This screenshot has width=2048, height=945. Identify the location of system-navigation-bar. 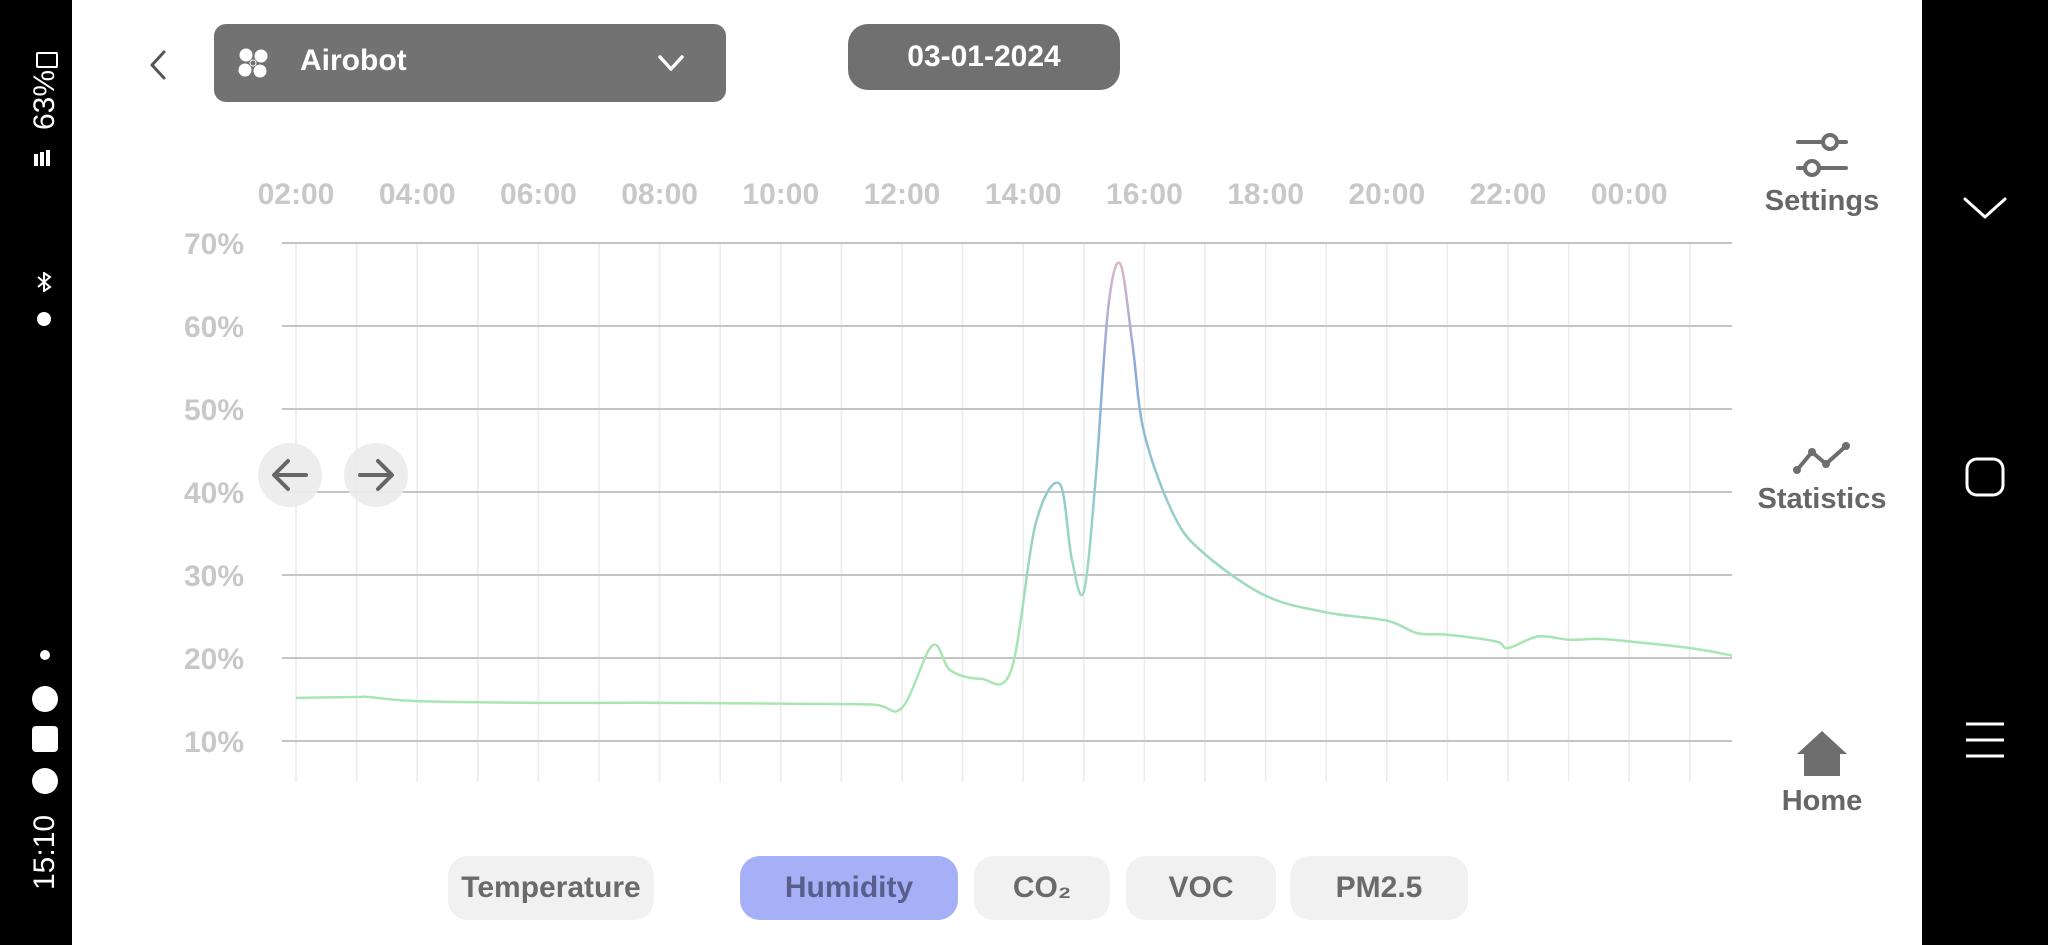
(1985, 472).